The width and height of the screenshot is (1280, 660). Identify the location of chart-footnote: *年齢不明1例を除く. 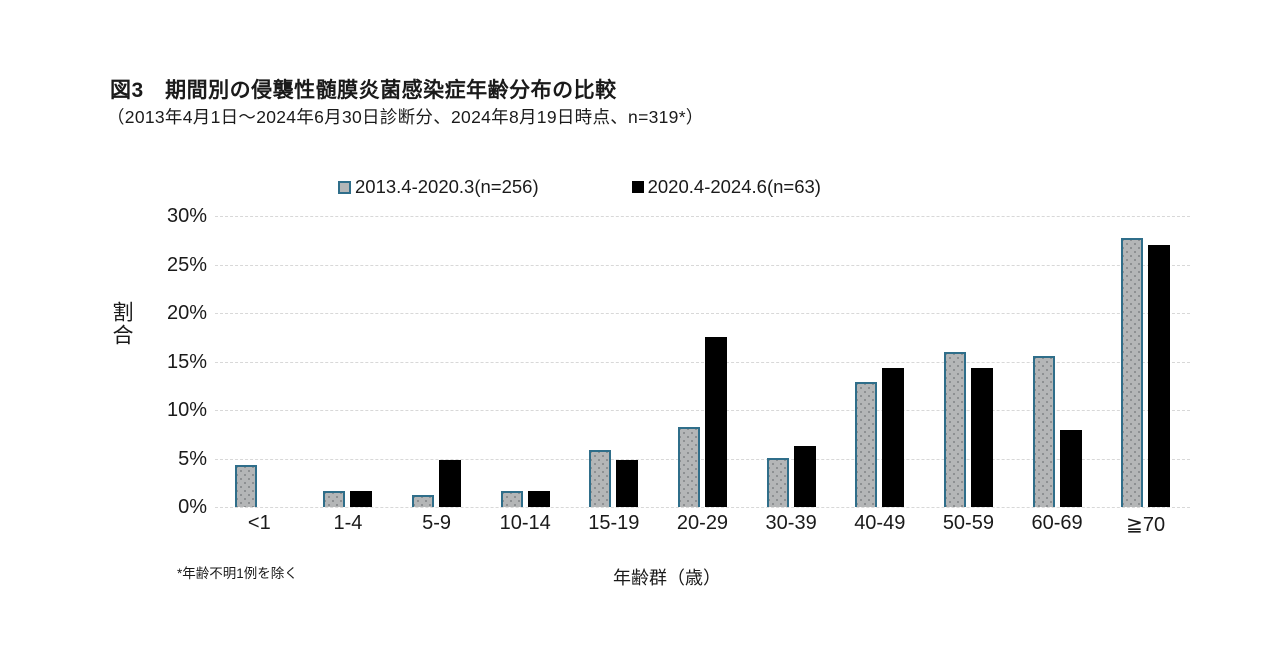
(237, 573).